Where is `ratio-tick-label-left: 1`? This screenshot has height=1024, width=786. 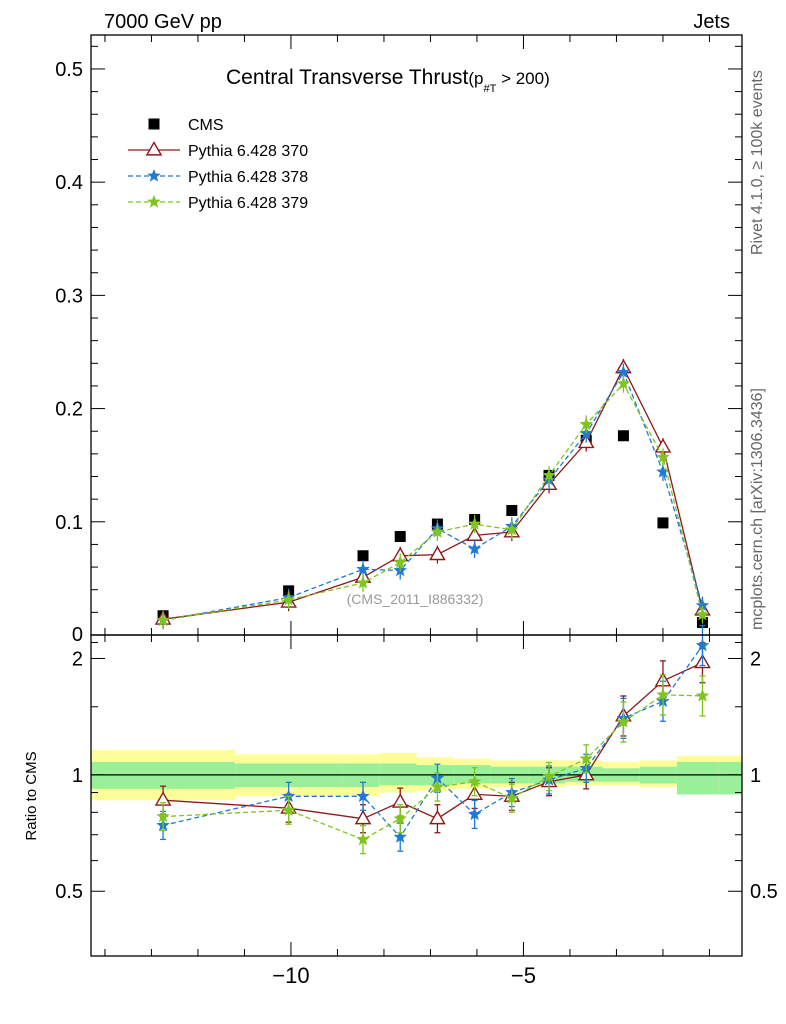 ratio-tick-label-left: 1 is located at coordinates (77, 776).